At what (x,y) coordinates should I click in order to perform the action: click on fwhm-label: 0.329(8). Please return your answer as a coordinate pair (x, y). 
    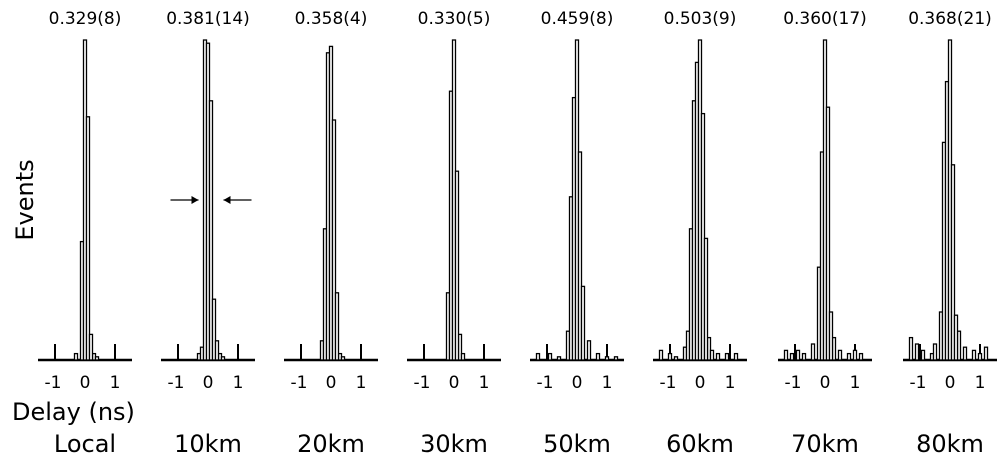
    Looking at the image, I should click on (85, 19).